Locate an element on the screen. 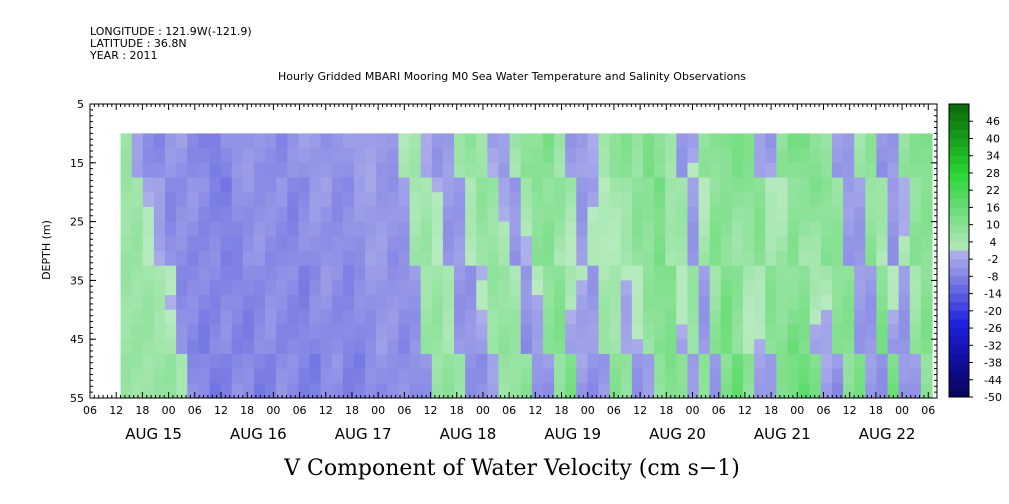  colorbar-tick-label: -26 is located at coordinates (993, 328).